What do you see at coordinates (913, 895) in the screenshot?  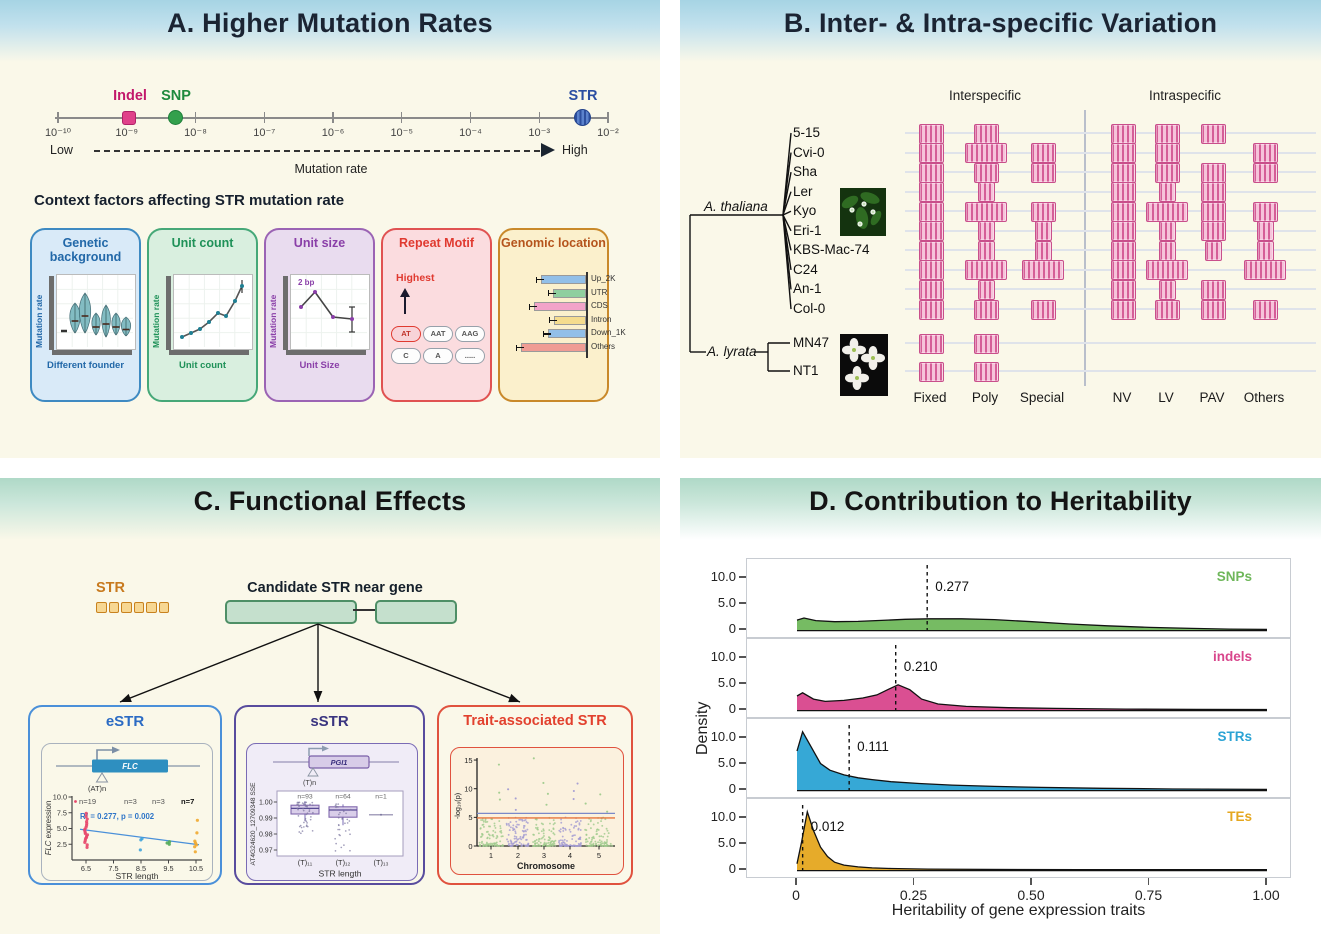 I see `x-tick-label: 0.25` at bounding box center [913, 895].